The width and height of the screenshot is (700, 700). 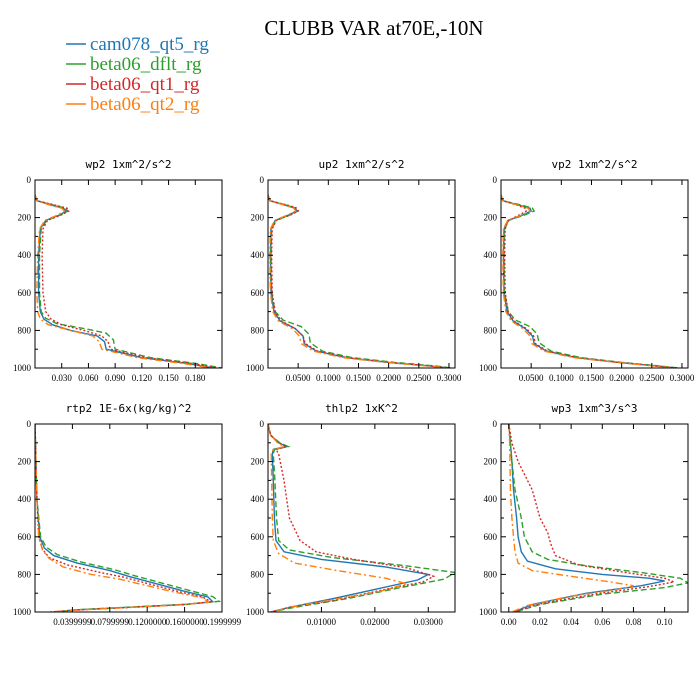 I want to click on x-tick-label: 0.04, so click(x=571, y=622).